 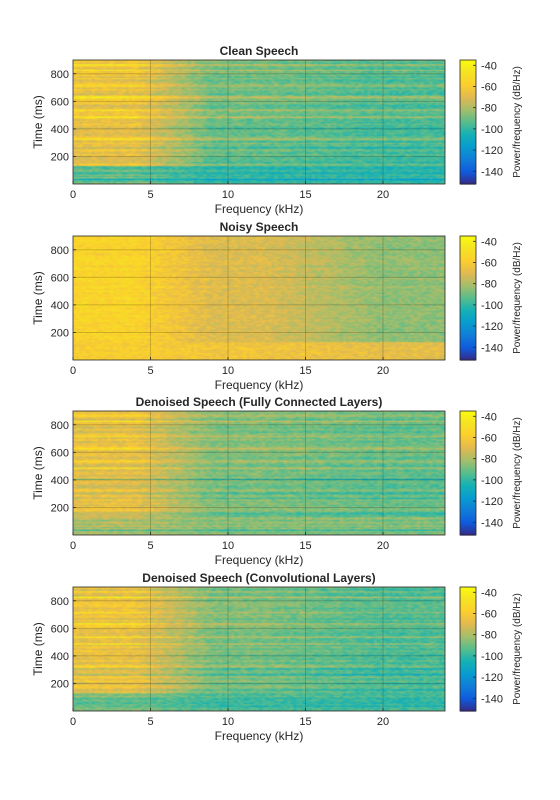 I want to click on colorbar-label: Power/frequency (dB/Hz), so click(x=517, y=122).